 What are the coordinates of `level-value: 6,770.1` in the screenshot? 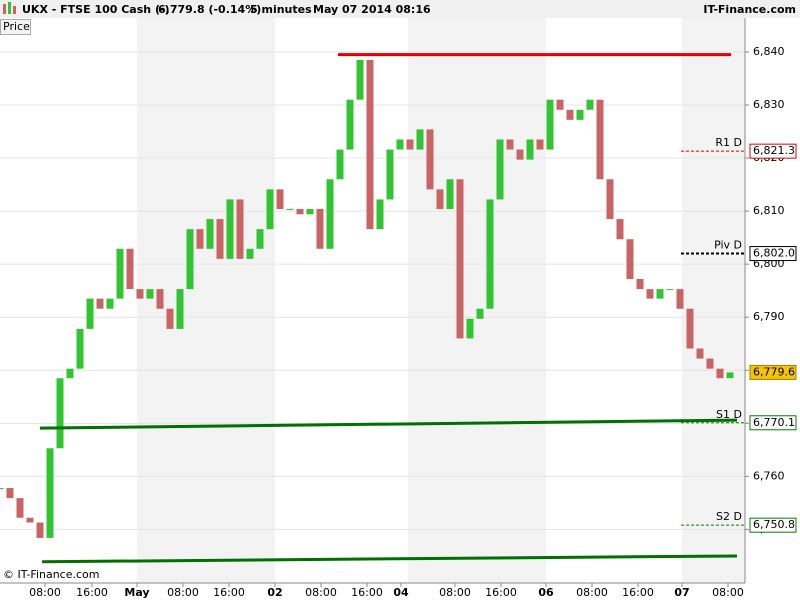 It's located at (774, 422).